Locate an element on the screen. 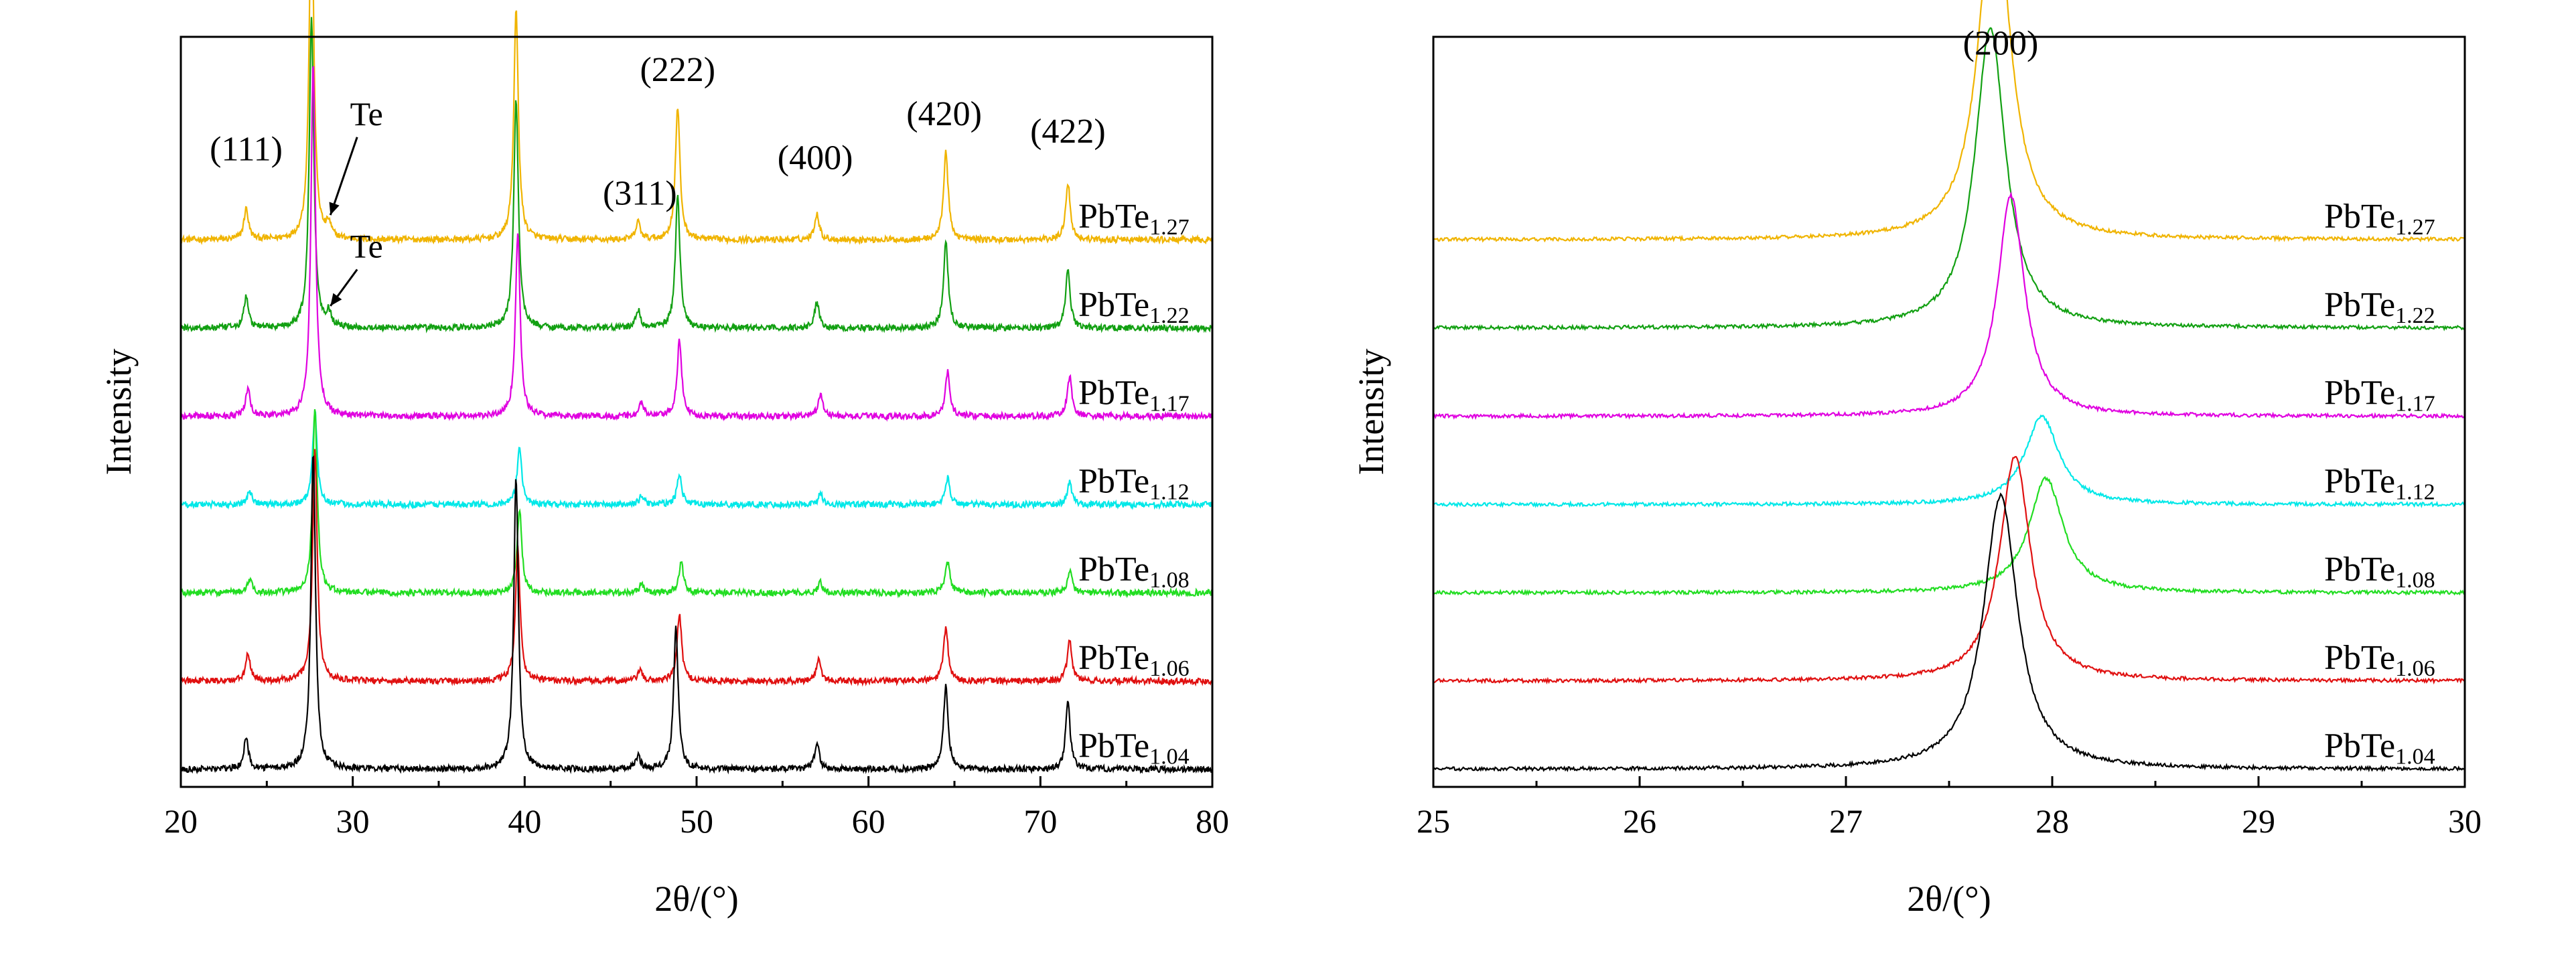 The image size is (2576, 957). peak-label: (311) is located at coordinates (640, 193).